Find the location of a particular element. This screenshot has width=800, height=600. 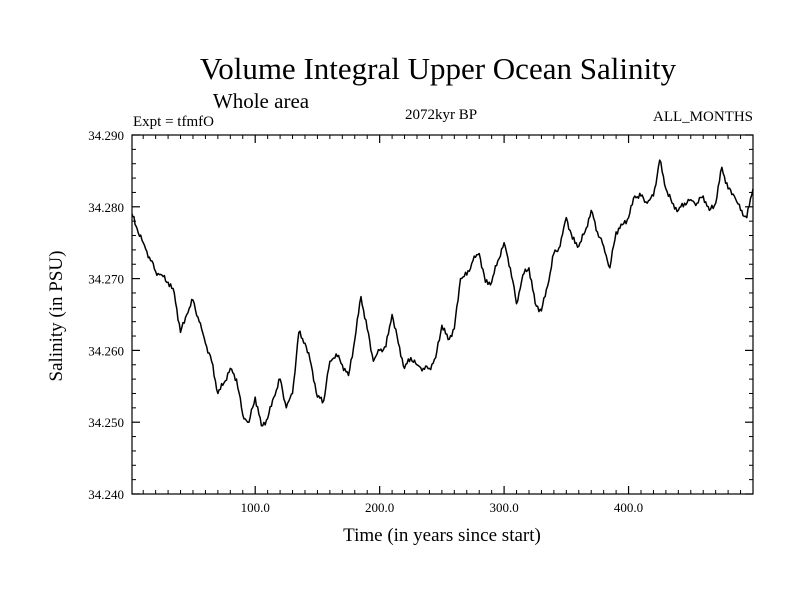

x-tick-label: 200.0 is located at coordinates (379, 507).